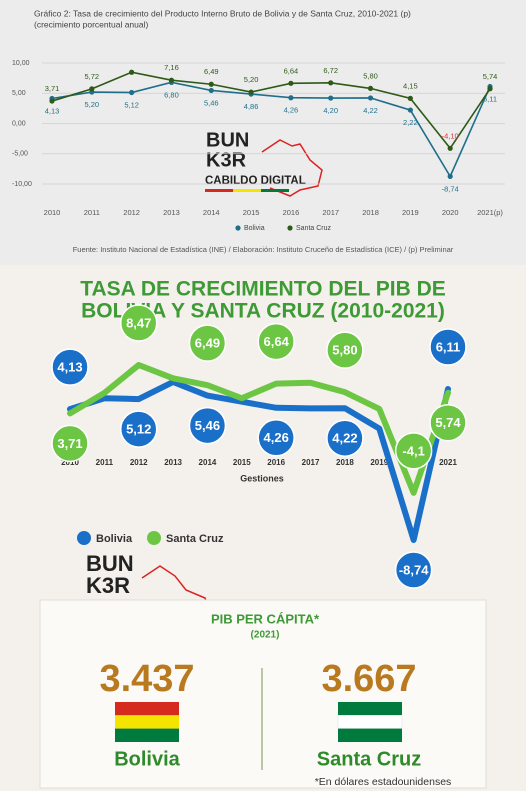 The height and width of the screenshot is (791, 526). Describe the element at coordinates (227, 140) in the screenshot. I see `logo-text: BUN` at that location.